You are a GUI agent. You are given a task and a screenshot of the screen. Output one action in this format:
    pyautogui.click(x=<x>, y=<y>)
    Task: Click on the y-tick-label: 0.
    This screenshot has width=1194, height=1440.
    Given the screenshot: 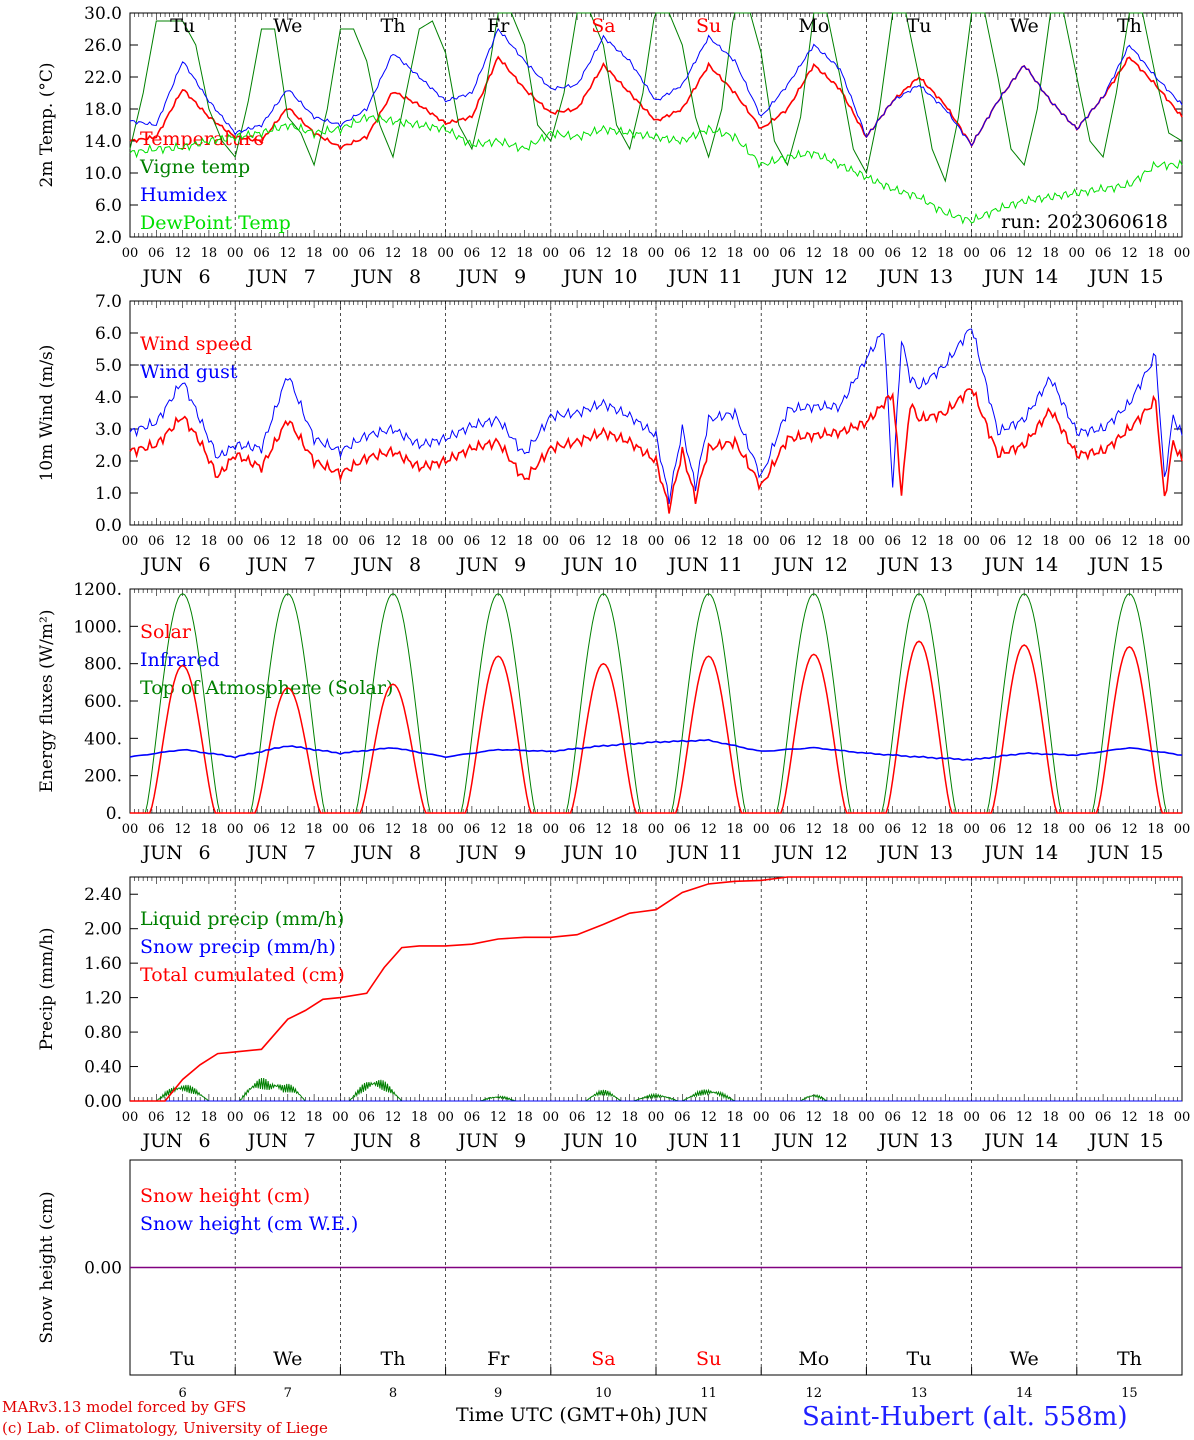 What is the action you would take?
    pyautogui.click(x=114, y=814)
    